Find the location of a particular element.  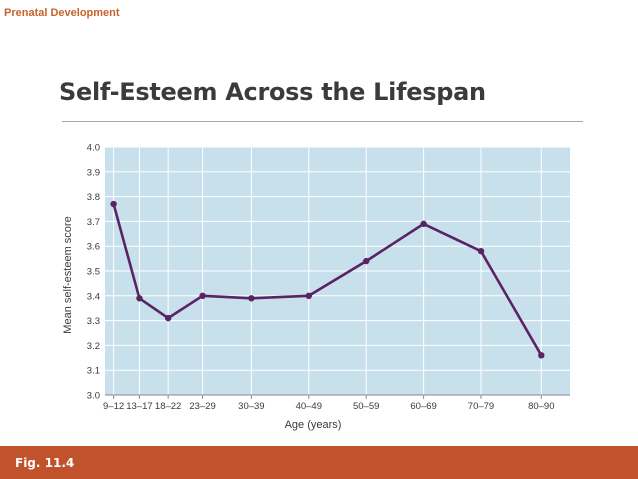

y-tick-label: 3.3 is located at coordinates (93, 321).